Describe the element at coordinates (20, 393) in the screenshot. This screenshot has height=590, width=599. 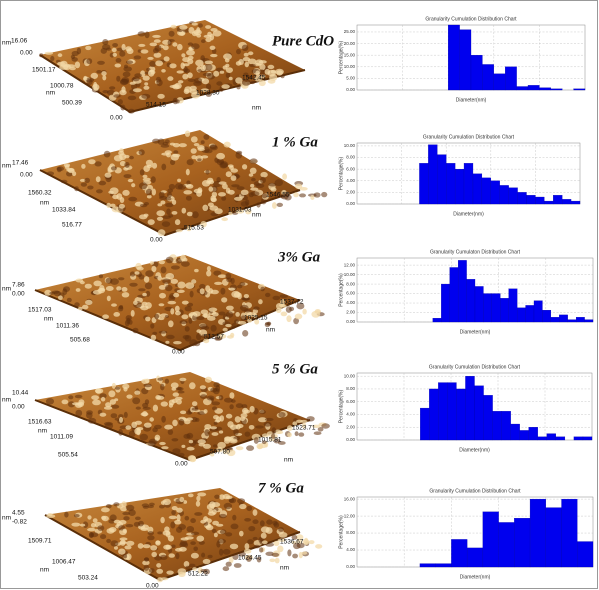
I see `afm-axis-label: 10.44` at that location.